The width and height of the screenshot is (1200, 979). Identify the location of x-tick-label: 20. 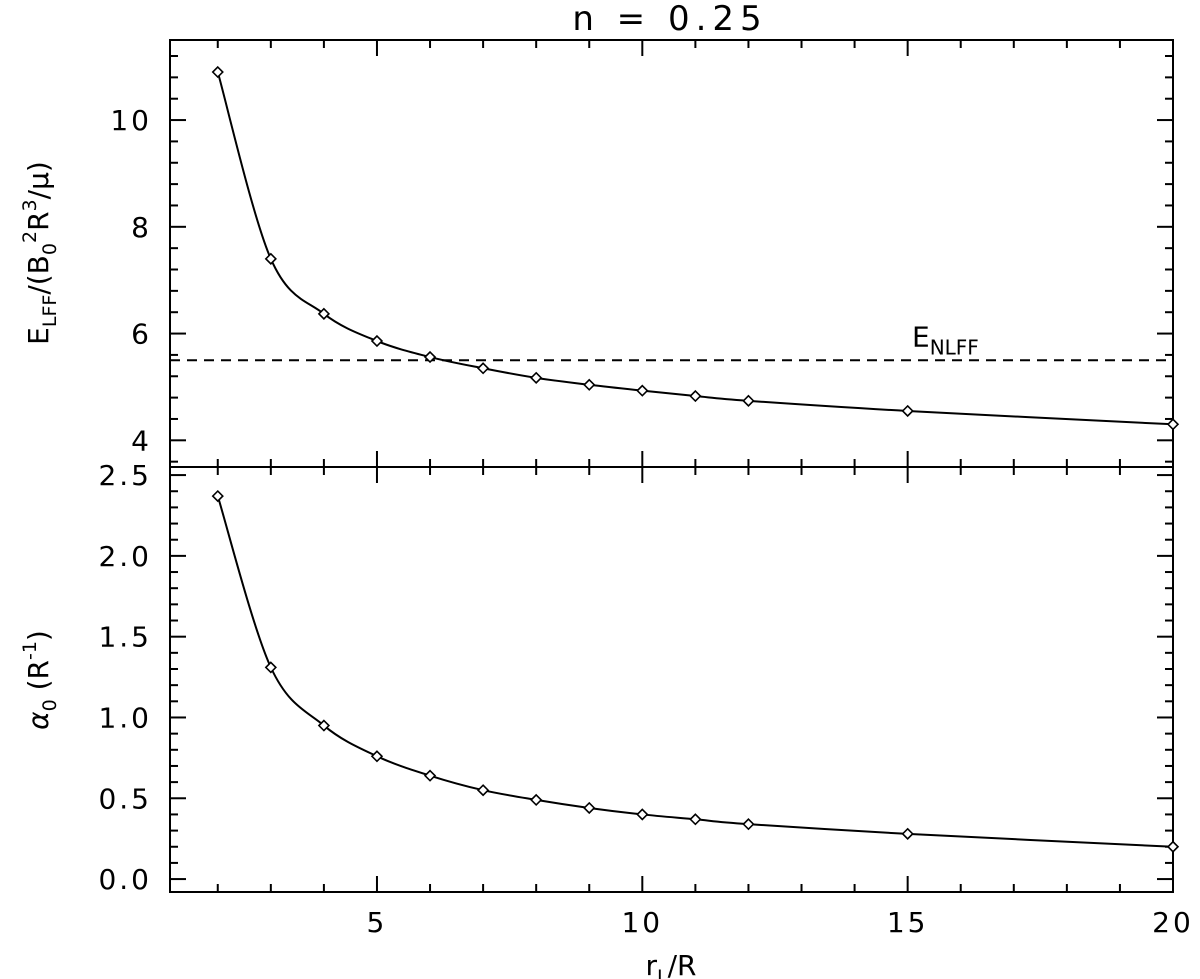
(1173, 922).